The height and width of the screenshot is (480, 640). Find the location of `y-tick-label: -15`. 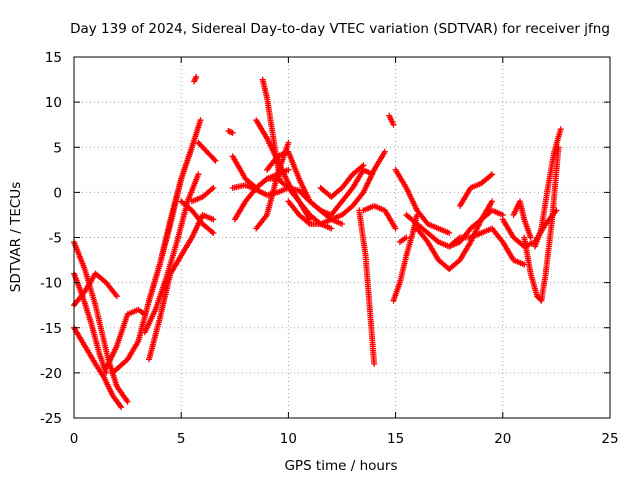

y-tick-label: -15 is located at coordinates (51, 329).